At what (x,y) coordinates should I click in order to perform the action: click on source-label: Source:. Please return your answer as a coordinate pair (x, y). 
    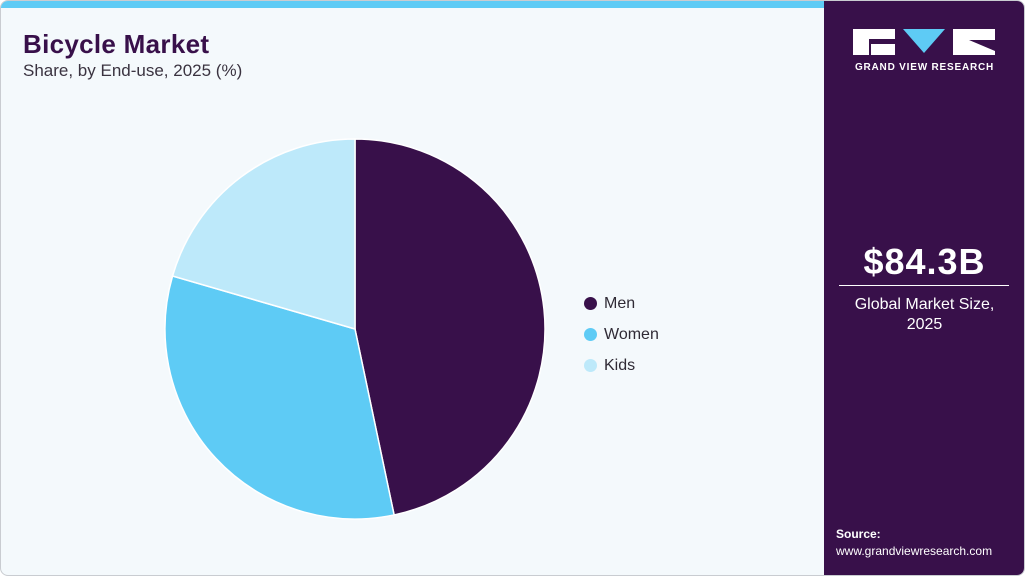
    Looking at the image, I should click on (858, 534).